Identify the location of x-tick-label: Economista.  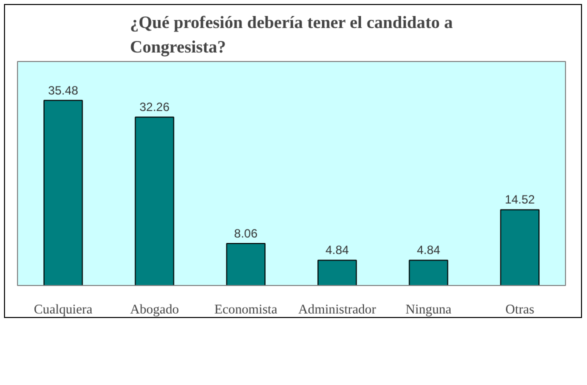
(246, 309).